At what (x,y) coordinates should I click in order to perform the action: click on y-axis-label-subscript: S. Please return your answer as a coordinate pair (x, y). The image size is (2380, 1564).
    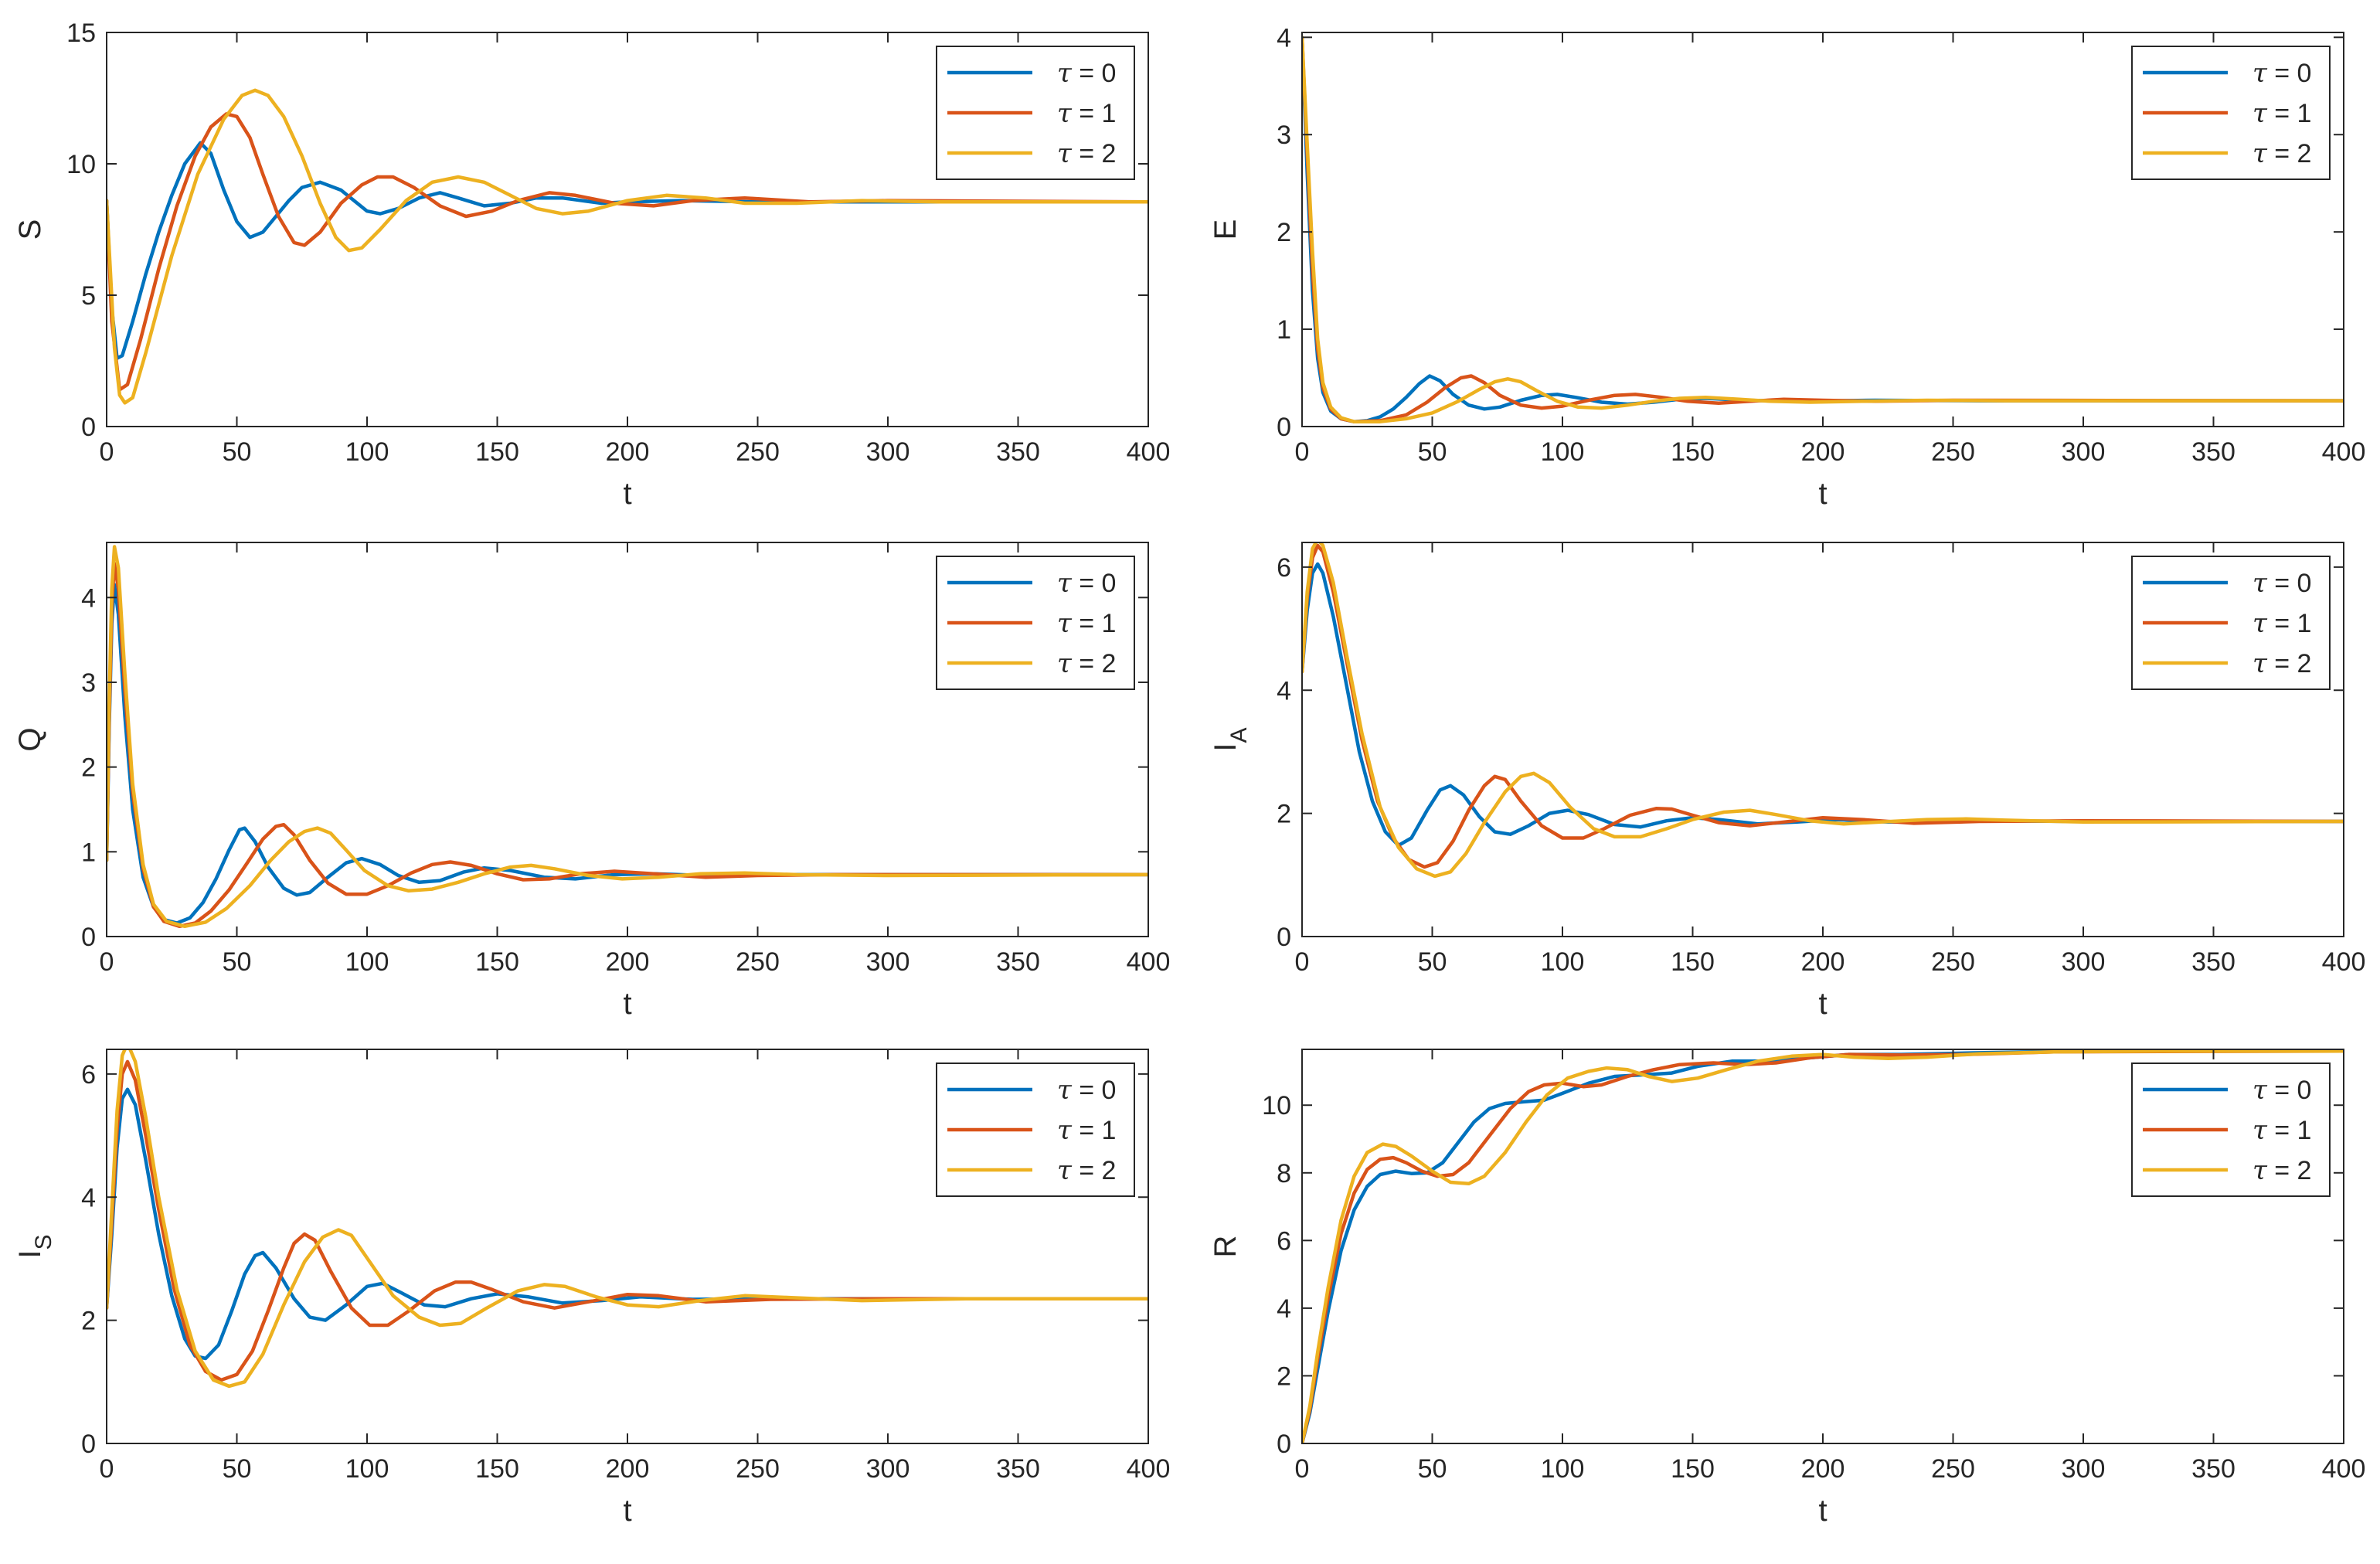
    Looking at the image, I should click on (43, 1242).